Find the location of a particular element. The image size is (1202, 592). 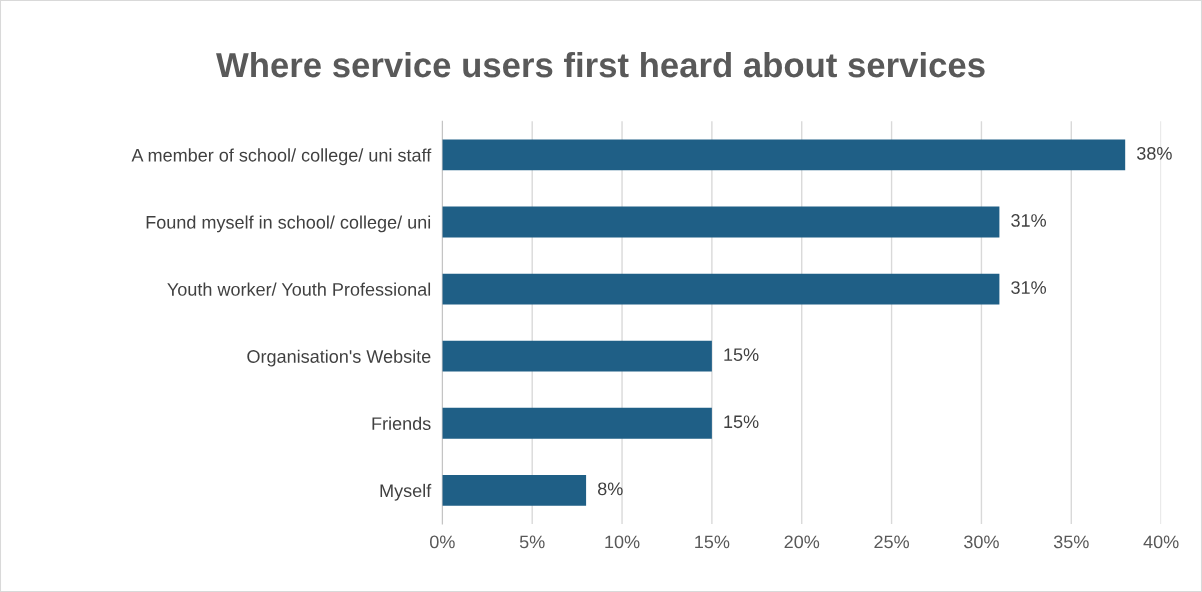

x-tick-label: 30% is located at coordinates (981, 542).